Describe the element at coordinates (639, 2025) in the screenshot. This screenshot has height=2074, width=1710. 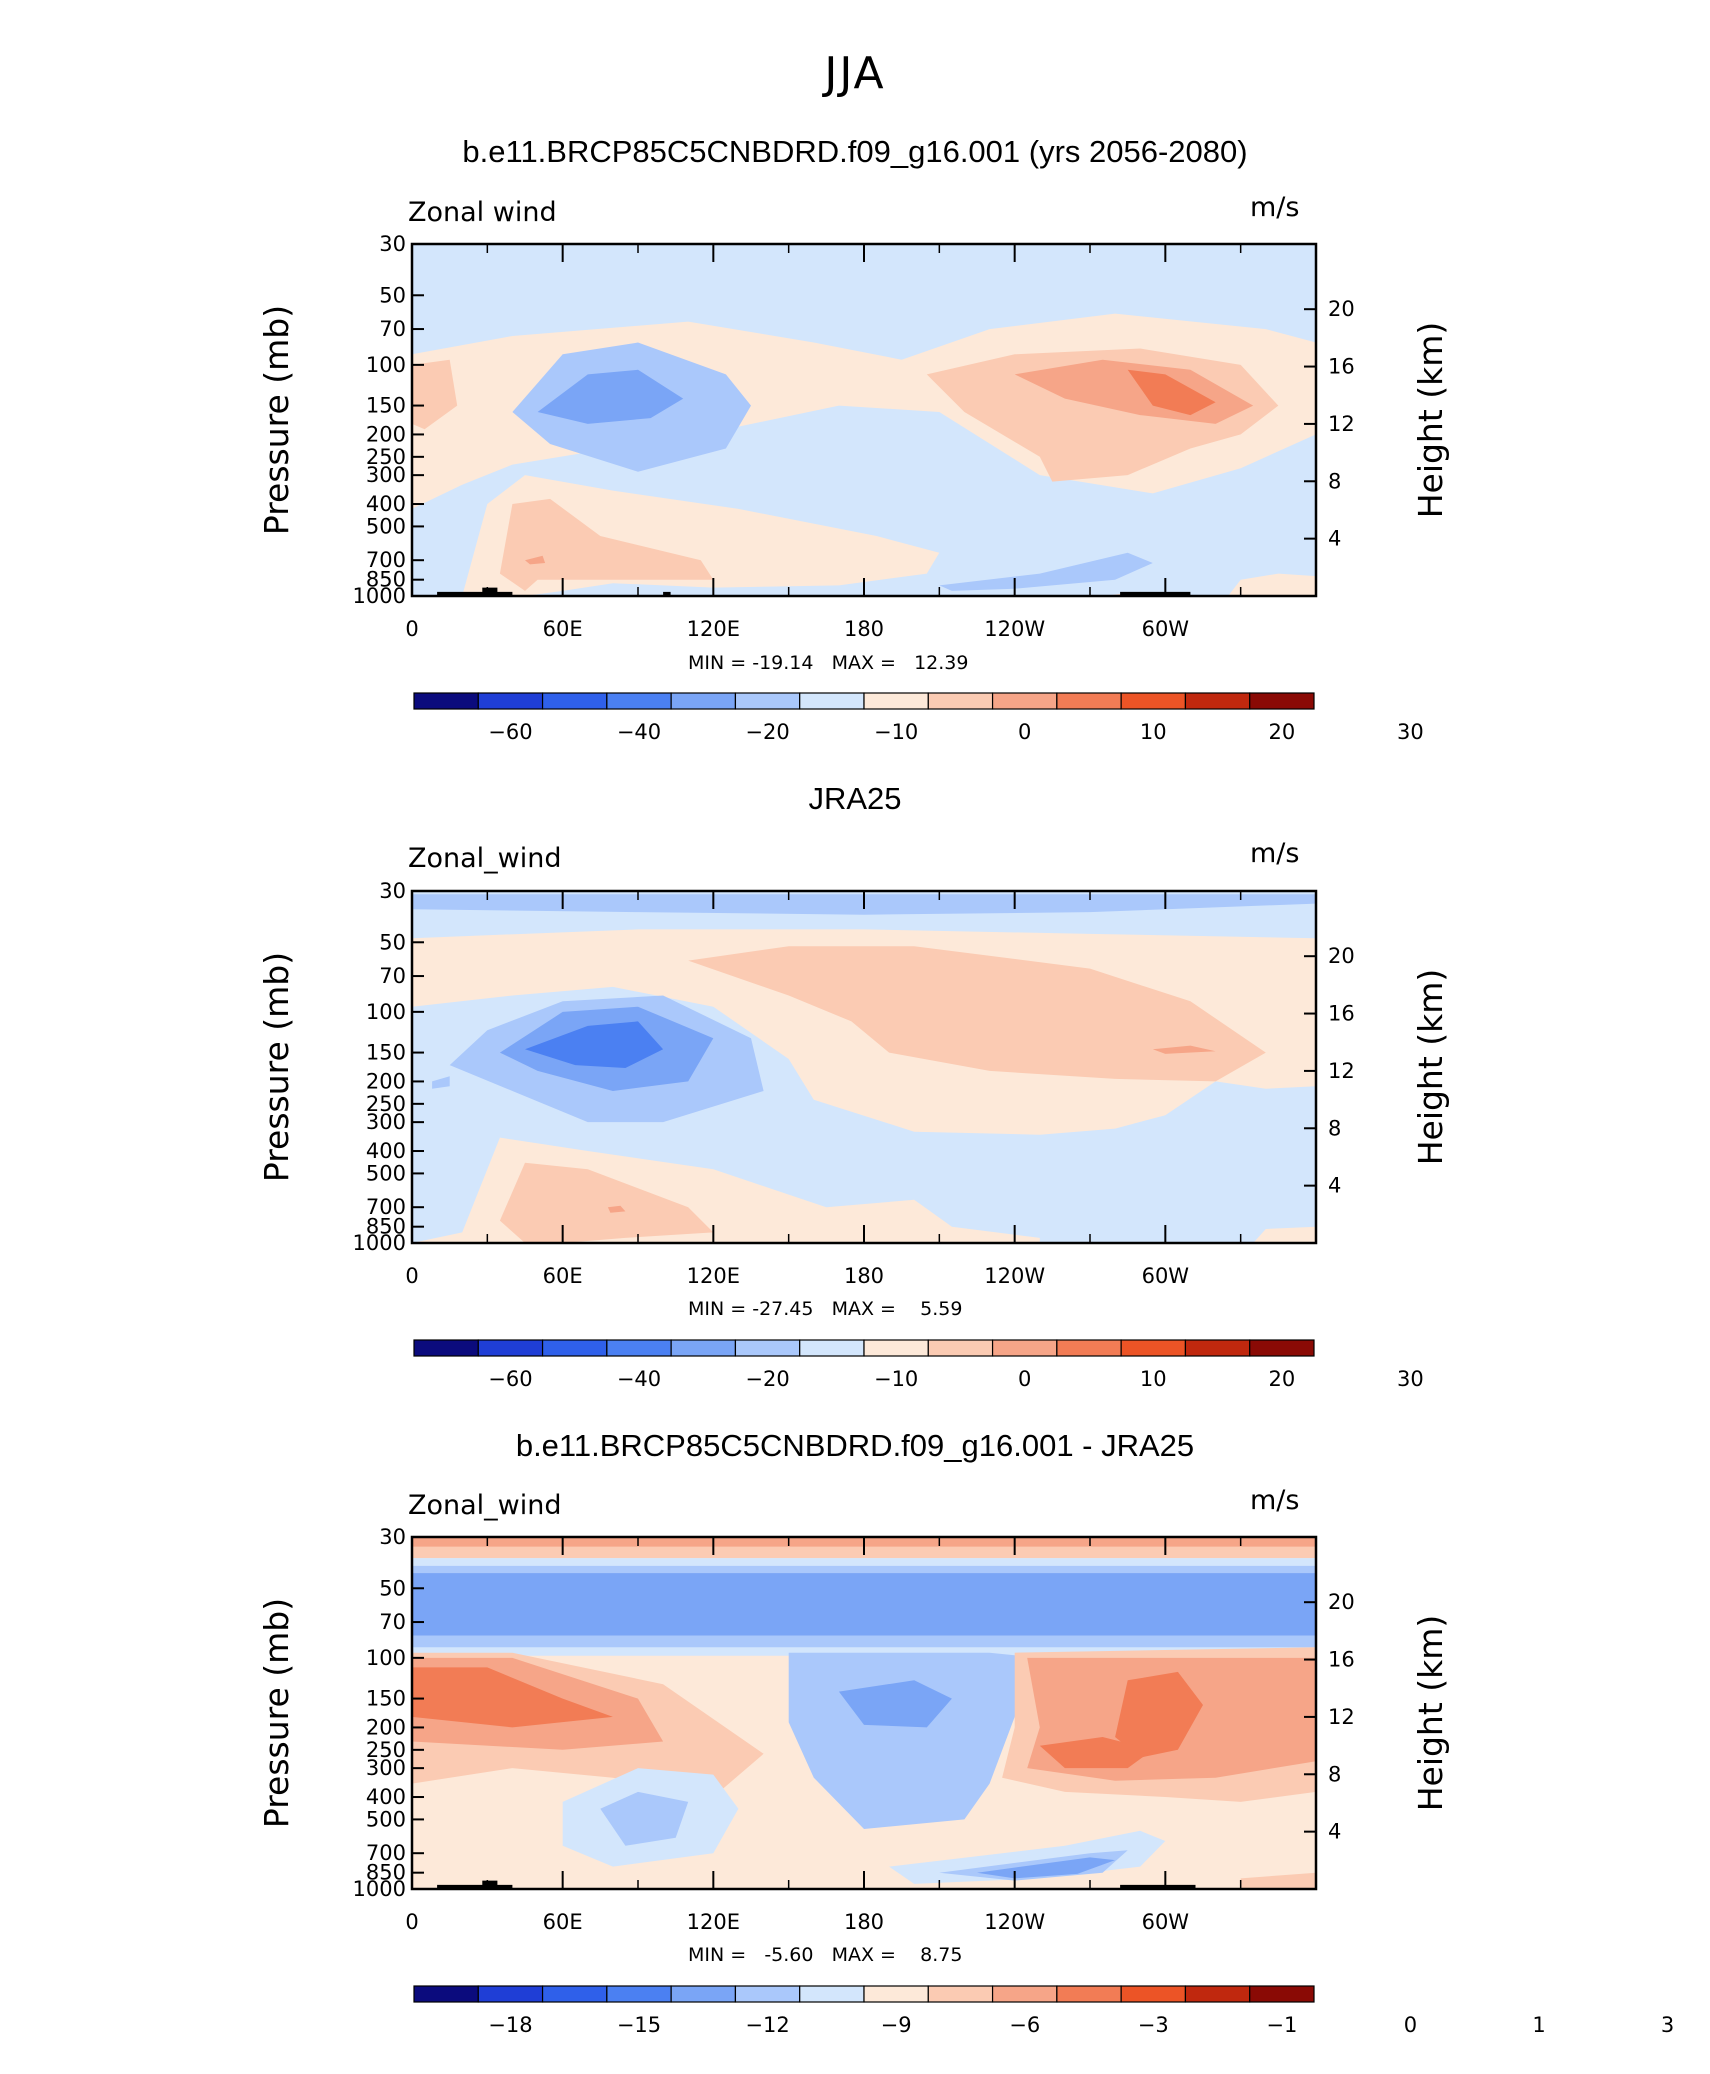
I see `colorbar-label: −15` at that location.